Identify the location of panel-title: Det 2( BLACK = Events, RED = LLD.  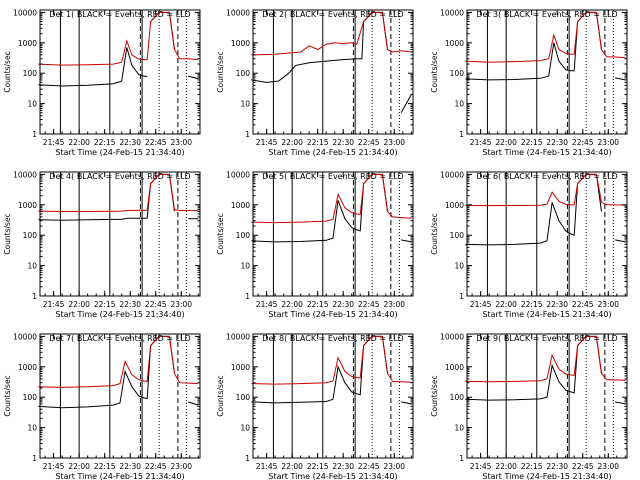
(332, 14).